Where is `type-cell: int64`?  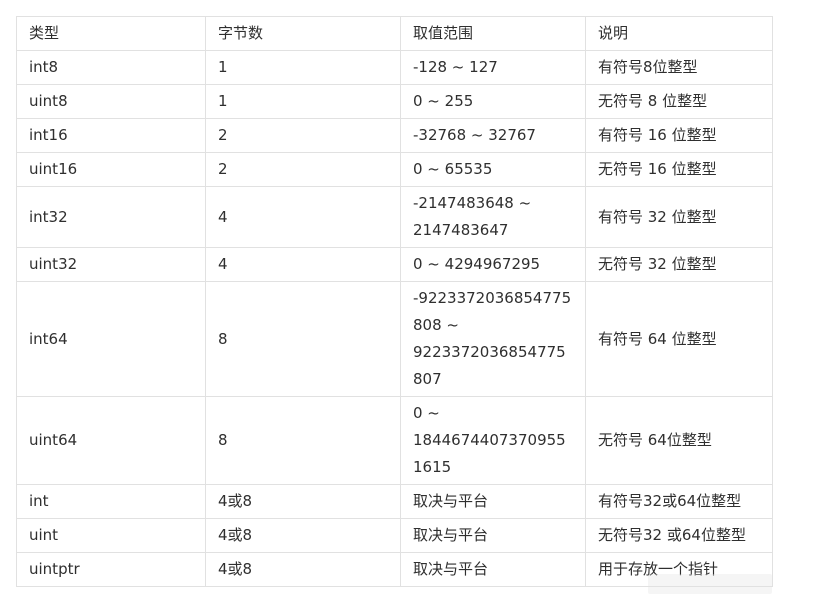 type-cell: int64 is located at coordinates (111, 339).